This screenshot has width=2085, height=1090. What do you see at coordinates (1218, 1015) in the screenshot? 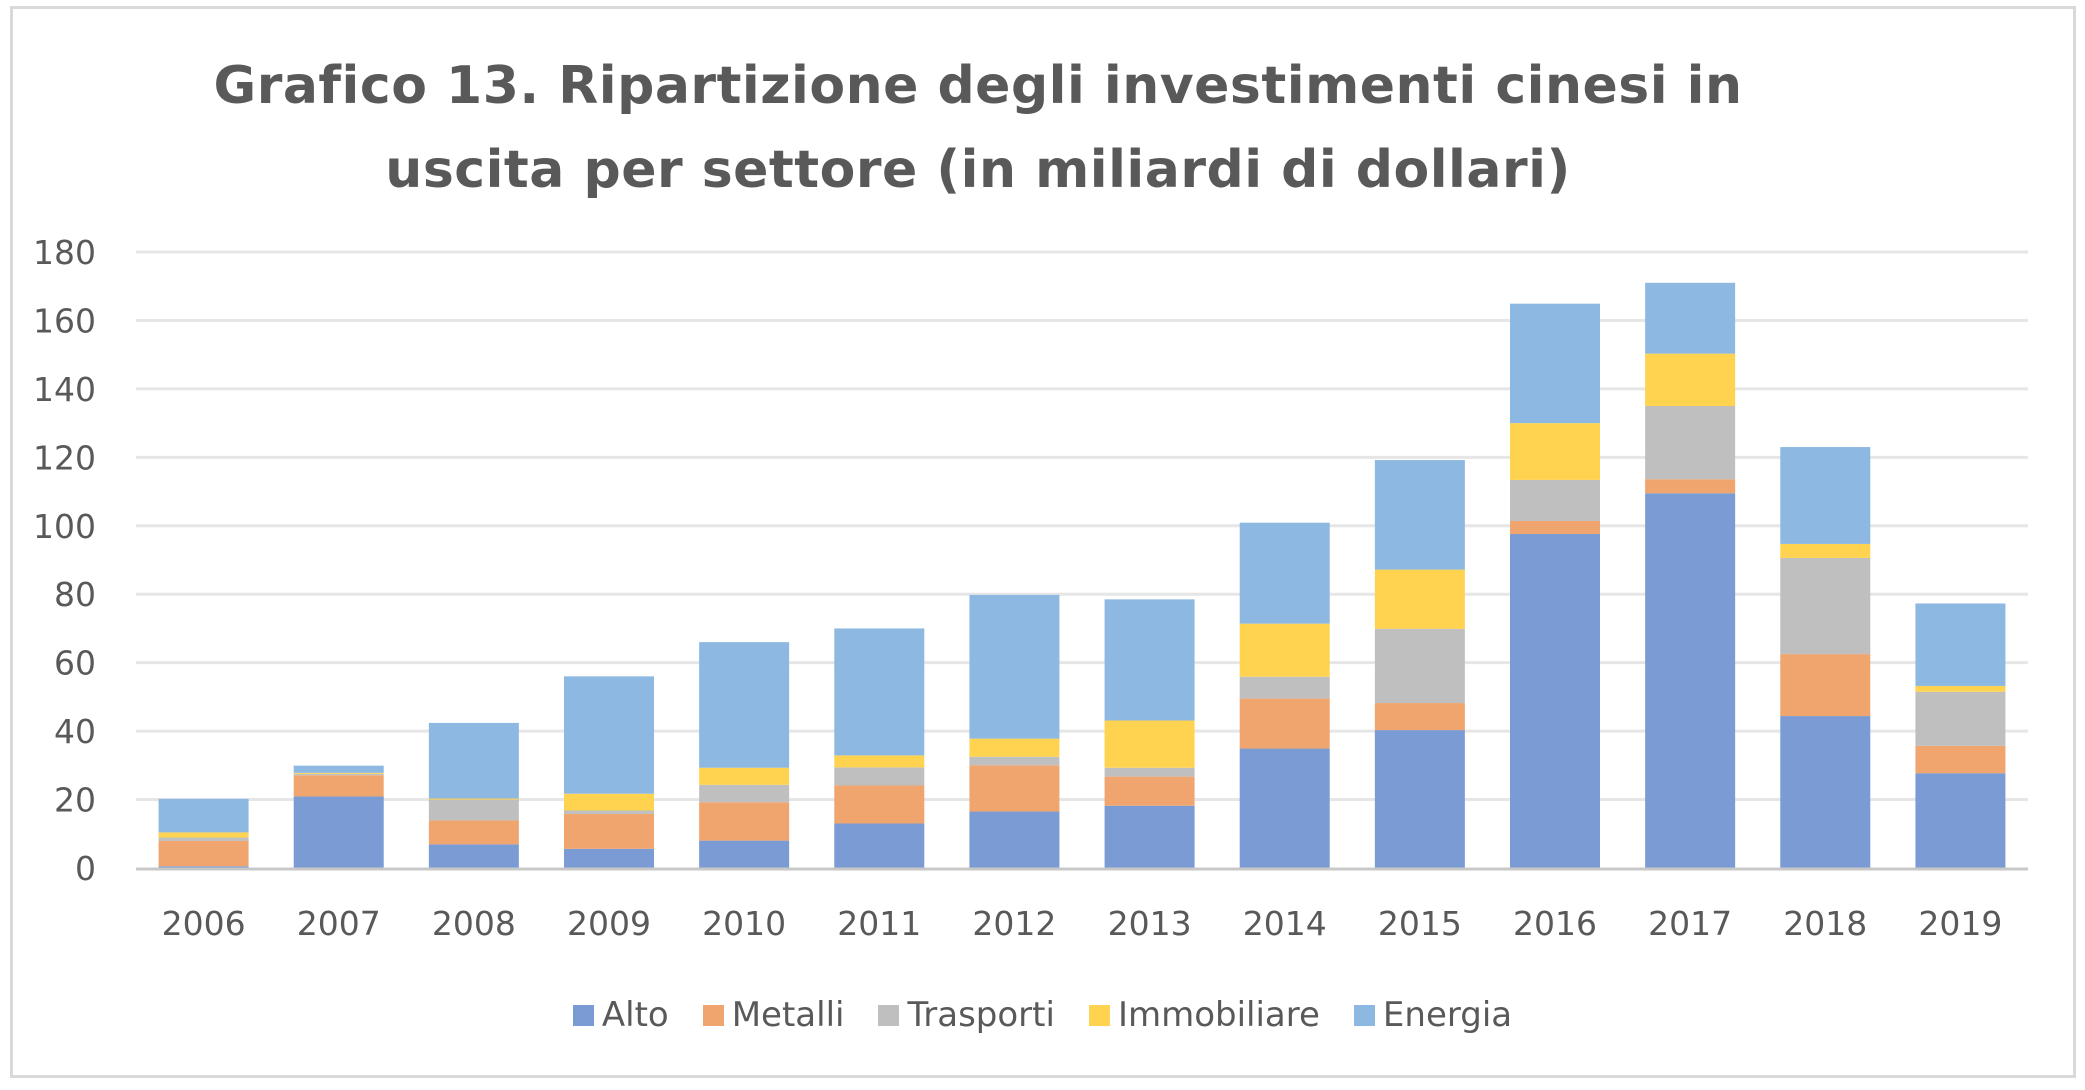
I see `legend-label: Immobiliare` at bounding box center [1218, 1015].